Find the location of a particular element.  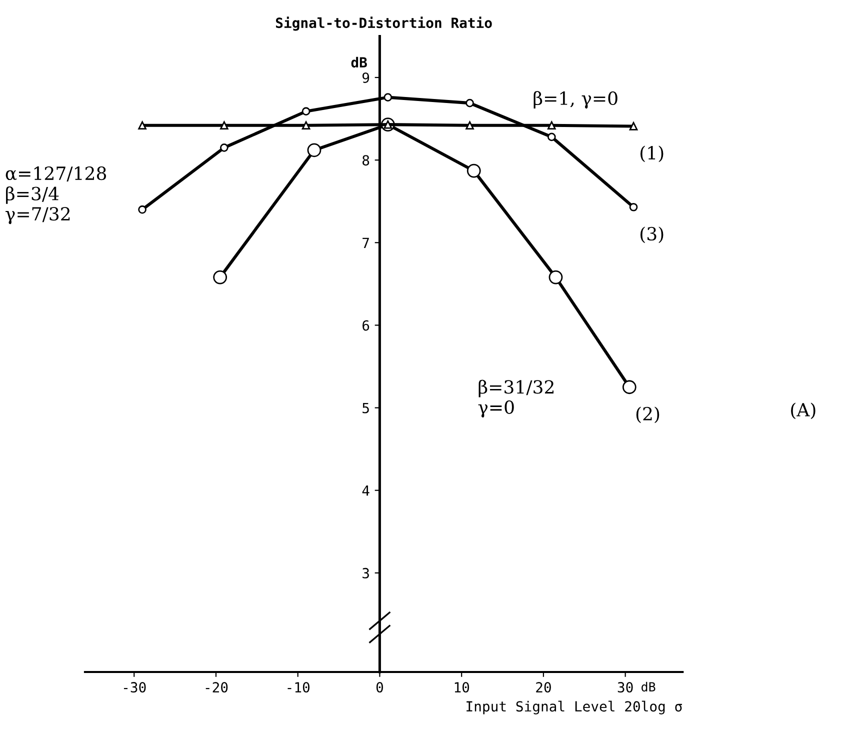

y-tick-label: 6 is located at coordinates (366, 325).